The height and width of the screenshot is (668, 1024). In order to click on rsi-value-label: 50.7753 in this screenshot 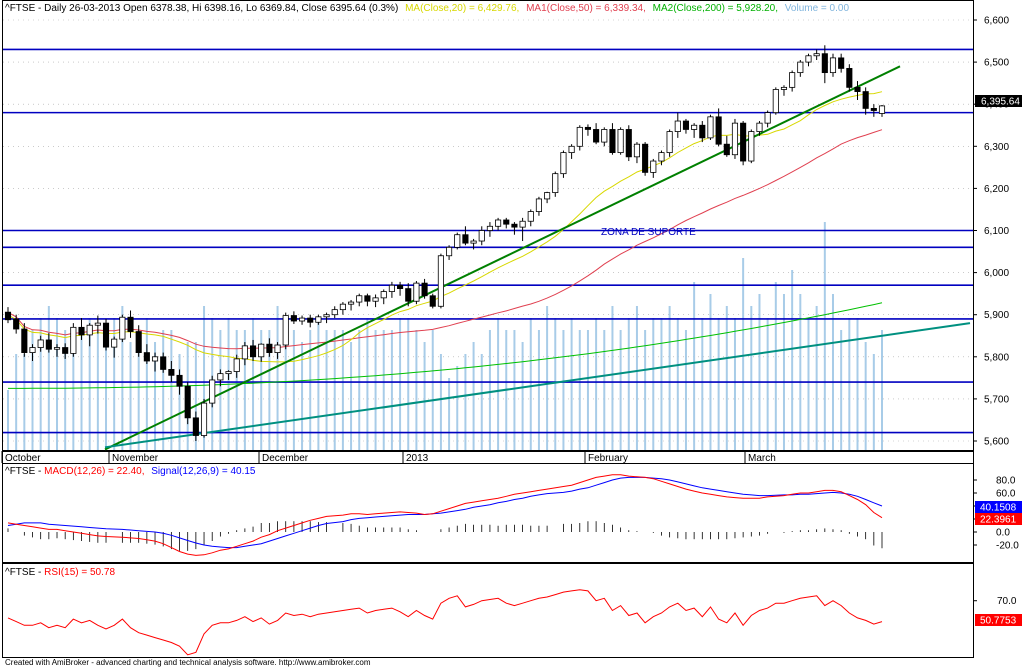, I will do `click(998, 621)`.